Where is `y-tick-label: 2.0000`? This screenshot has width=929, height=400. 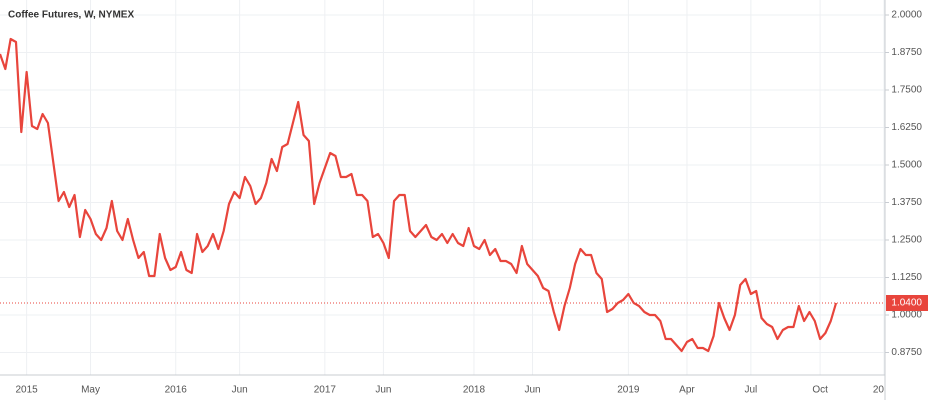 y-tick-label: 2.0000 is located at coordinates (906, 15).